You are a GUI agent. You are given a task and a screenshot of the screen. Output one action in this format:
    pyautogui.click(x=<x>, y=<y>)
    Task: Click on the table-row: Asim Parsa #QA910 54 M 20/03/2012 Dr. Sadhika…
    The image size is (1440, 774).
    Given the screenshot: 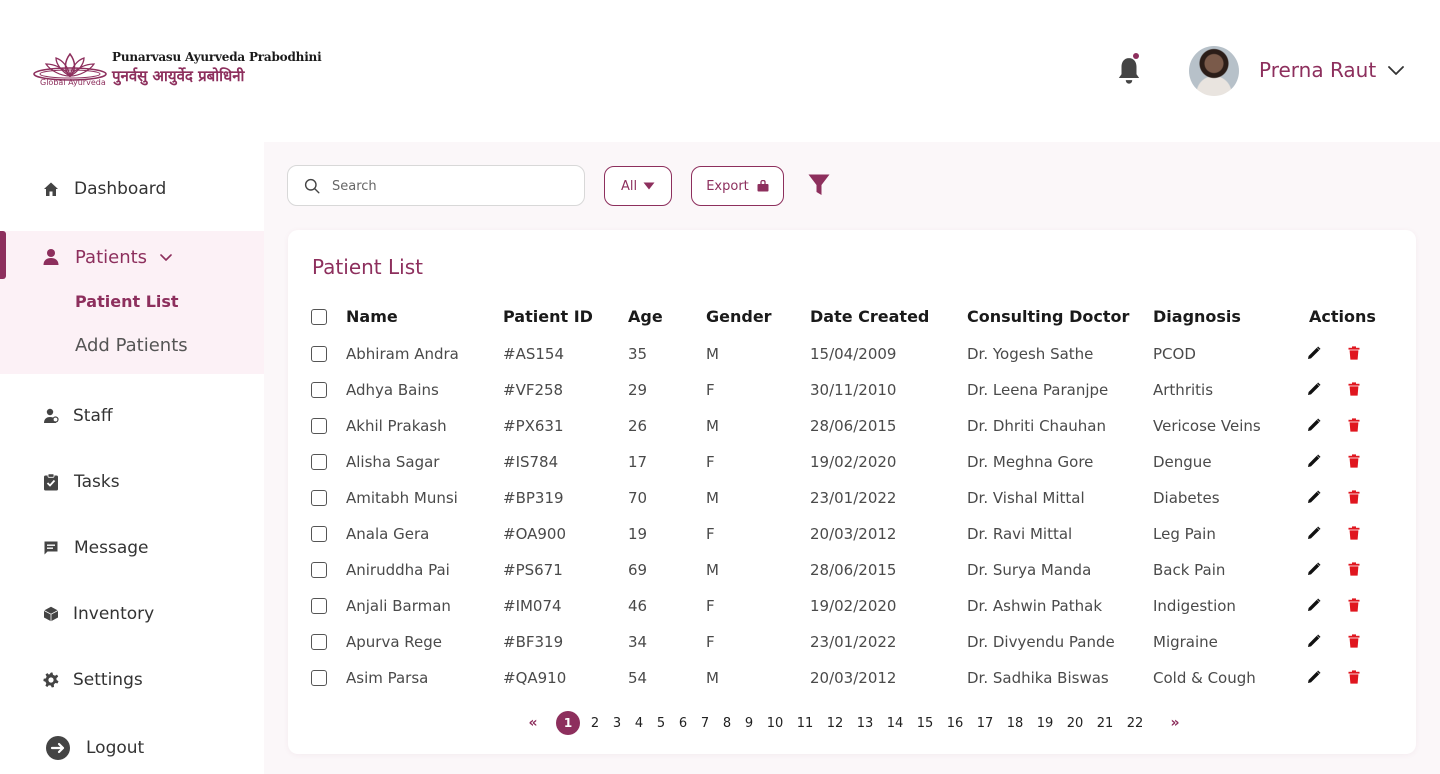 What is the action you would take?
    pyautogui.click(x=852, y=678)
    